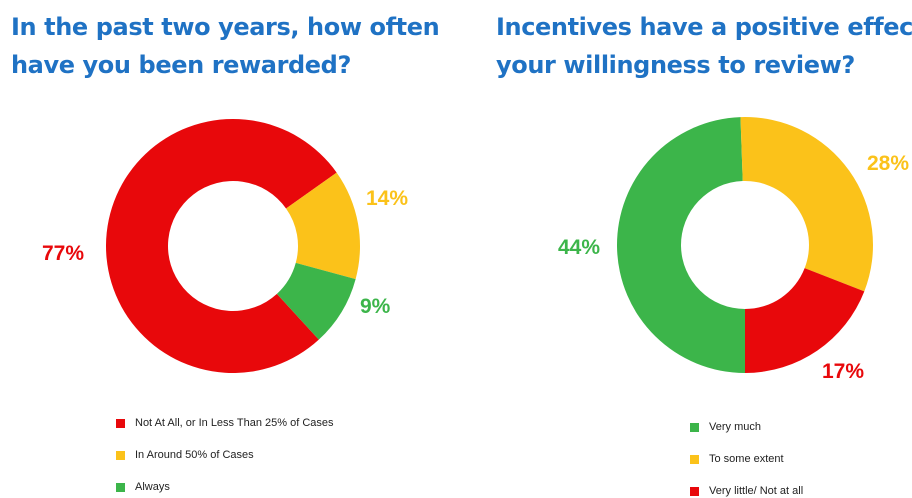  I want to click on data-label-2: 14%, so click(387, 198).